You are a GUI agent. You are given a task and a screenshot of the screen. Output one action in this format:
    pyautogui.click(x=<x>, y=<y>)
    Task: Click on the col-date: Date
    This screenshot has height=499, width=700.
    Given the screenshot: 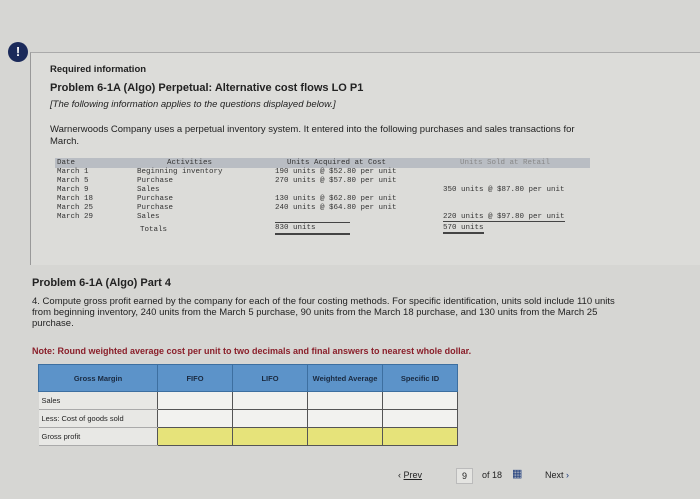 What is the action you would take?
    pyautogui.click(x=66, y=163)
    